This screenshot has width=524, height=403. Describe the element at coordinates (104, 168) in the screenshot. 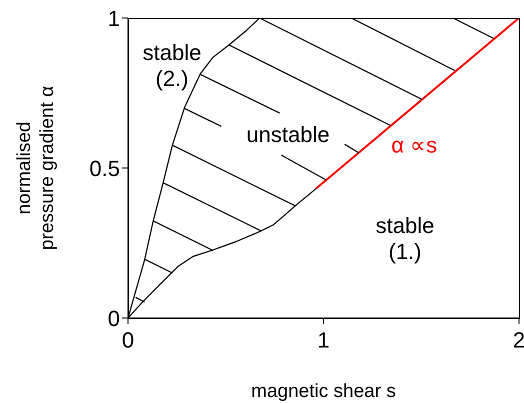

I see `y-tick-label: 0.5` at that location.